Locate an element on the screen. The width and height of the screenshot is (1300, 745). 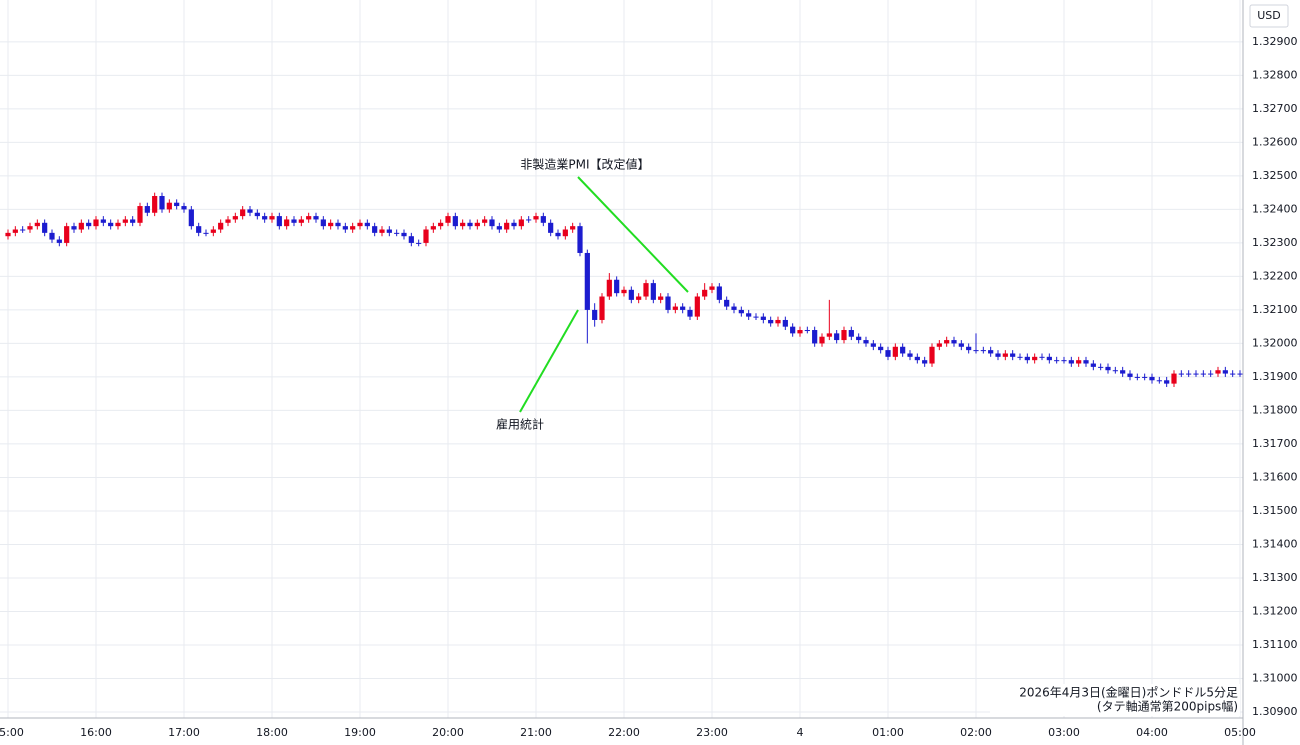
footnote: (タテ軸通常第200pips幅) is located at coordinates (1167, 706).